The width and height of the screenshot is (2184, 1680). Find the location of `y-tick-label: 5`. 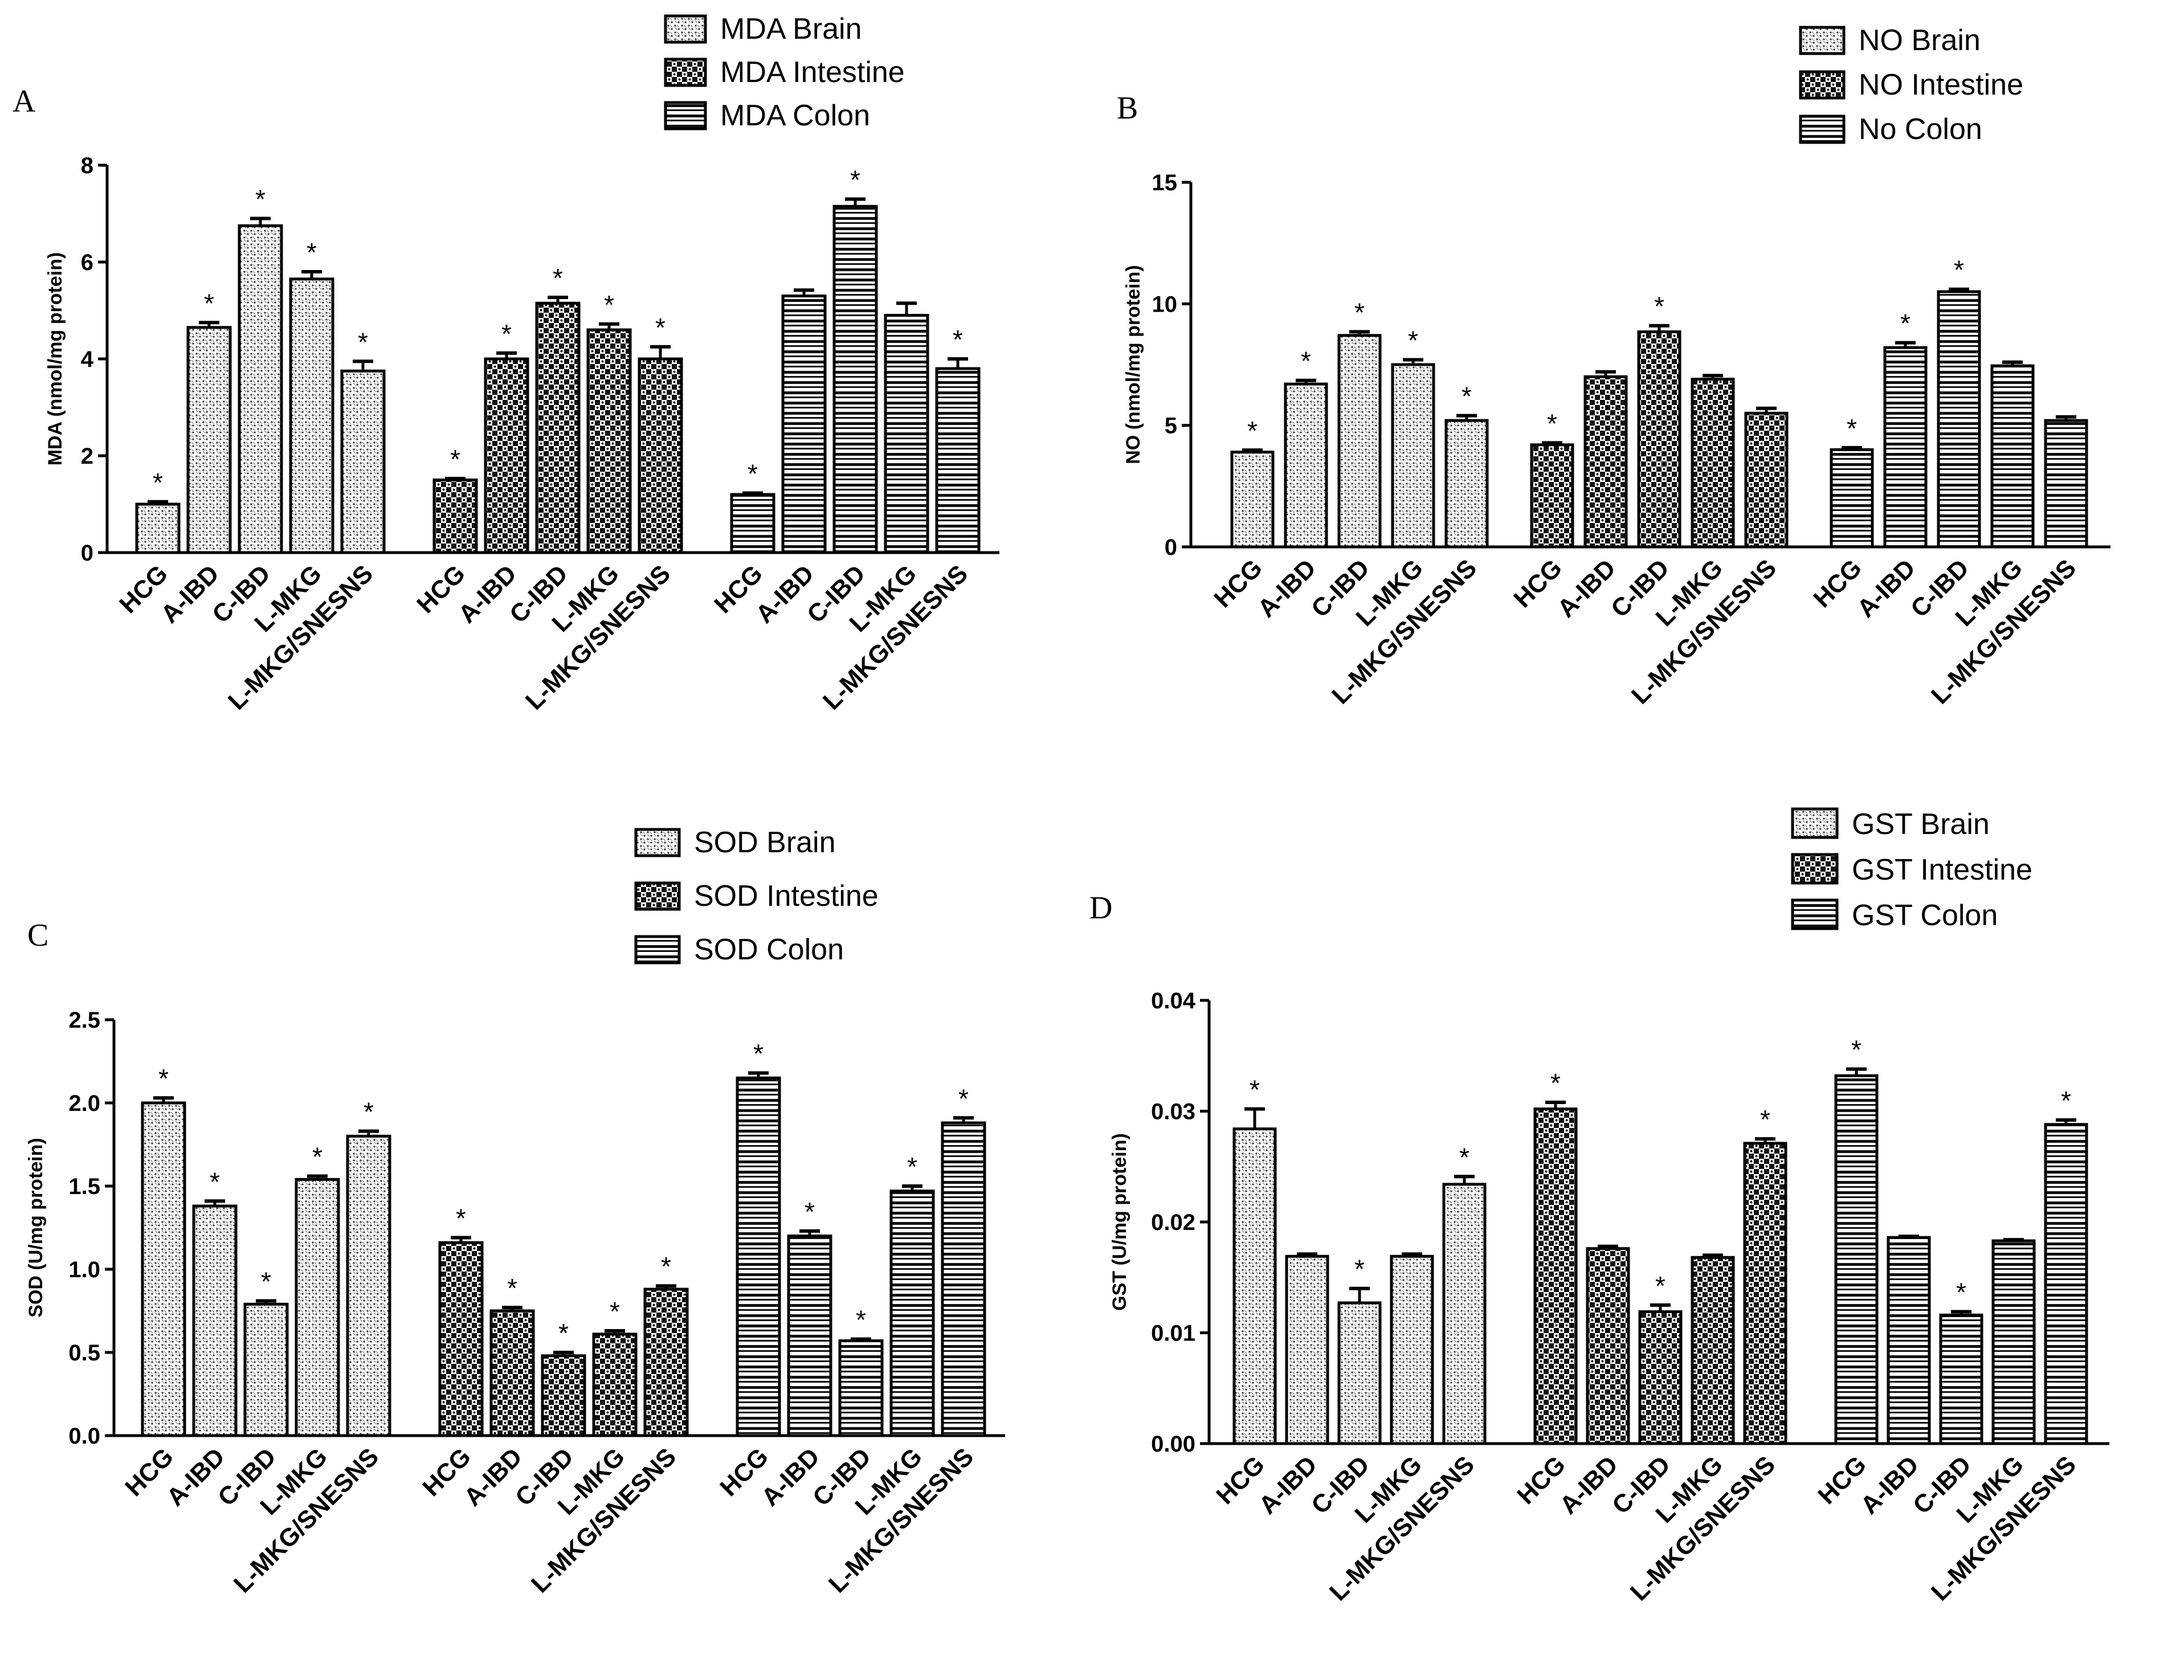

y-tick-label: 5 is located at coordinates (1171, 426).